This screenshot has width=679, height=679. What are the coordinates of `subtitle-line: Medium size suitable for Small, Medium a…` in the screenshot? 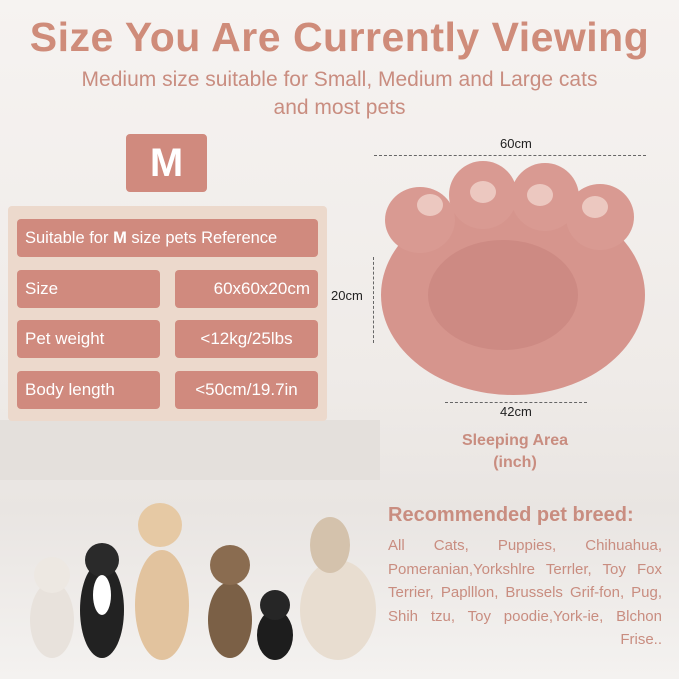 It's located at (339, 79).